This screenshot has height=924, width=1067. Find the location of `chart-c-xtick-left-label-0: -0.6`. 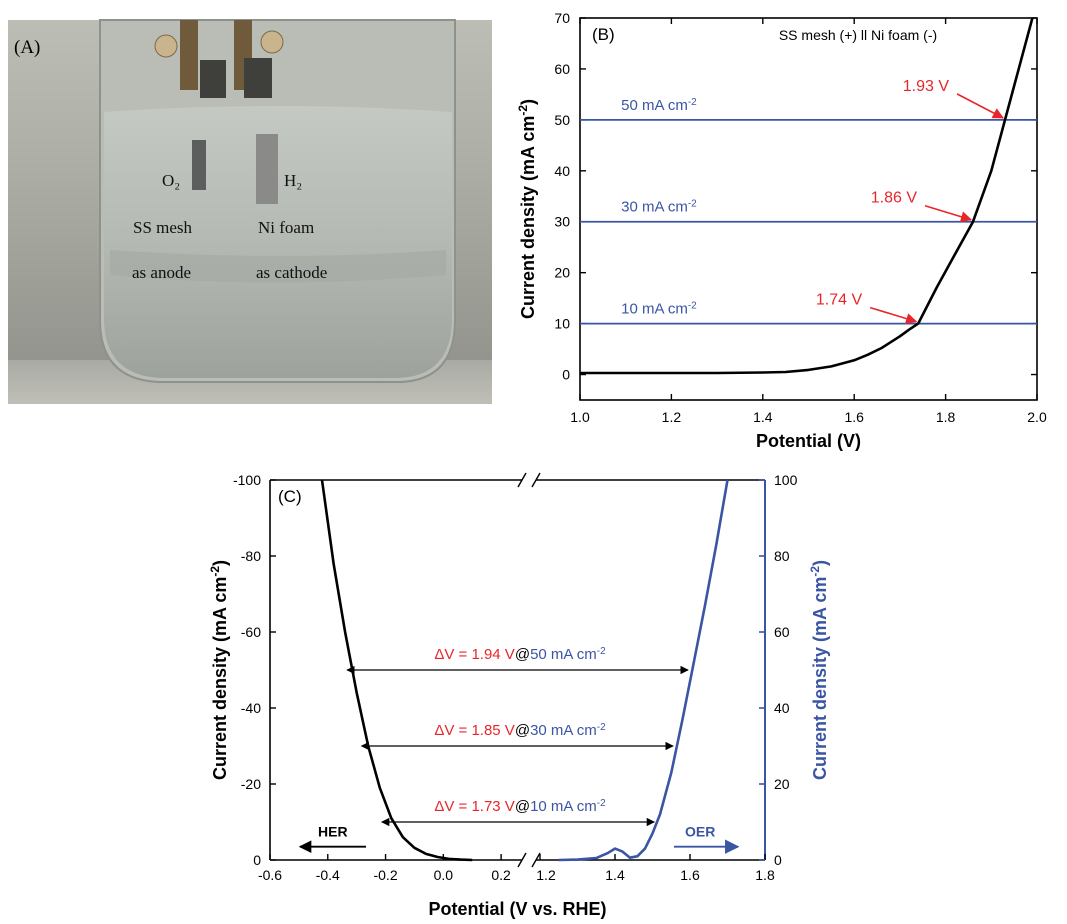

chart-c-xtick-left-label-0: -0.6 is located at coordinates (270, 875).